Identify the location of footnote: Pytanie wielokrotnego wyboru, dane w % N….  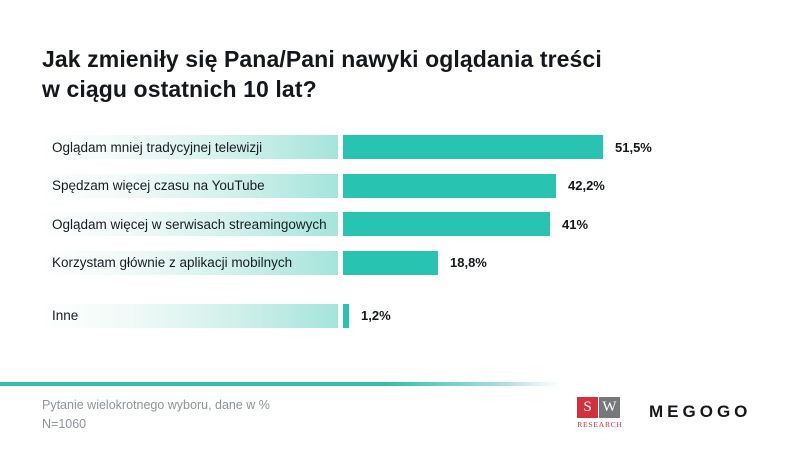
(156, 414).